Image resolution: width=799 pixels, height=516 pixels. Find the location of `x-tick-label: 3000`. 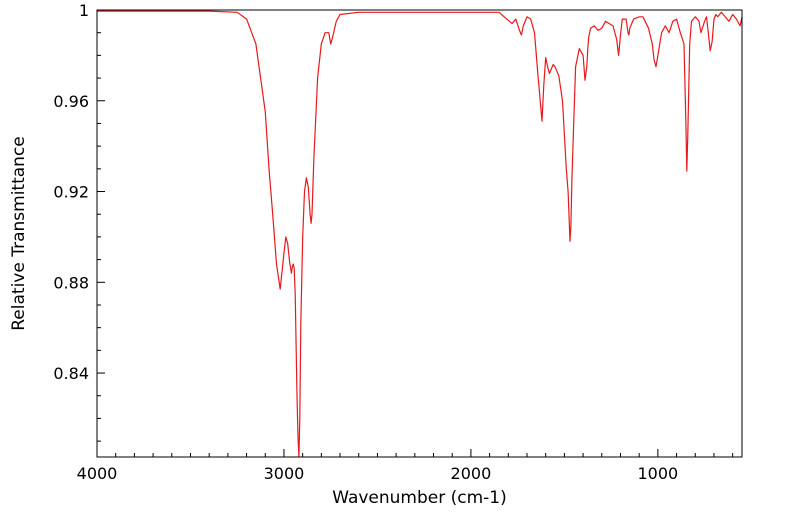

x-tick-label: 3000 is located at coordinates (284, 473).